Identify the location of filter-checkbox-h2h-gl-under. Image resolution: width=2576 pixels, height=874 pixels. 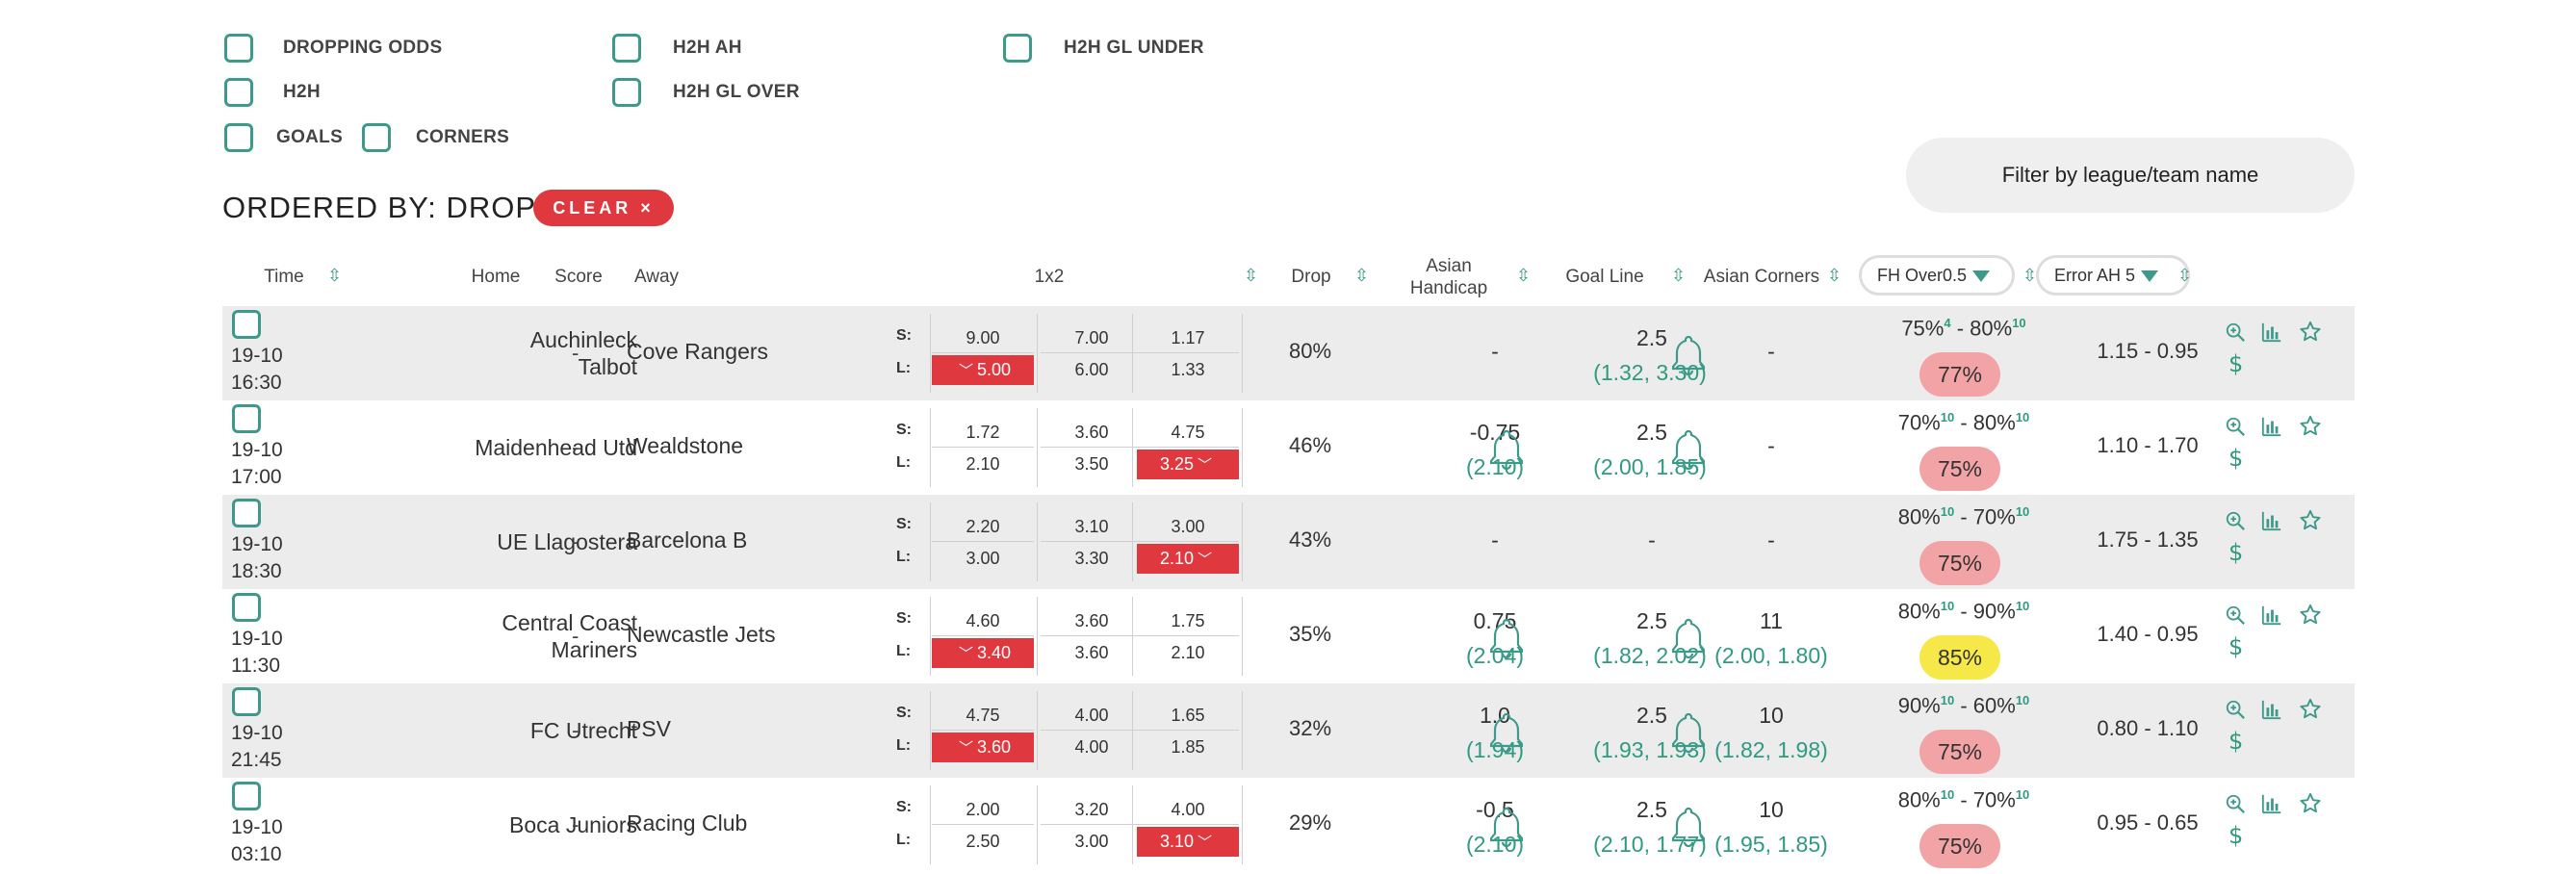
(1018, 48).